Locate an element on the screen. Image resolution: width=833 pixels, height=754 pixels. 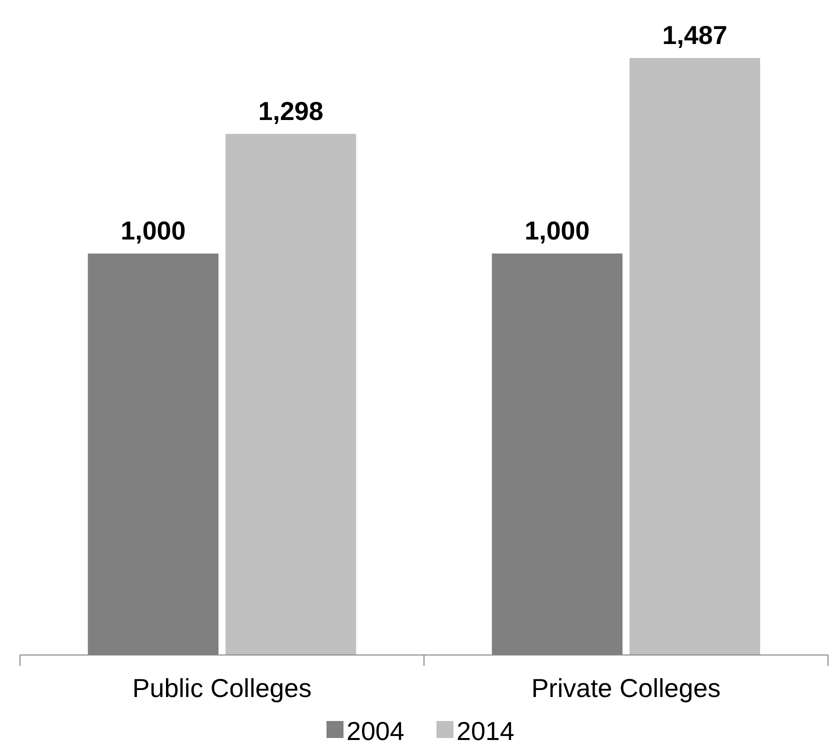
x-tick-label: Private Colleges is located at coordinates (626, 688).